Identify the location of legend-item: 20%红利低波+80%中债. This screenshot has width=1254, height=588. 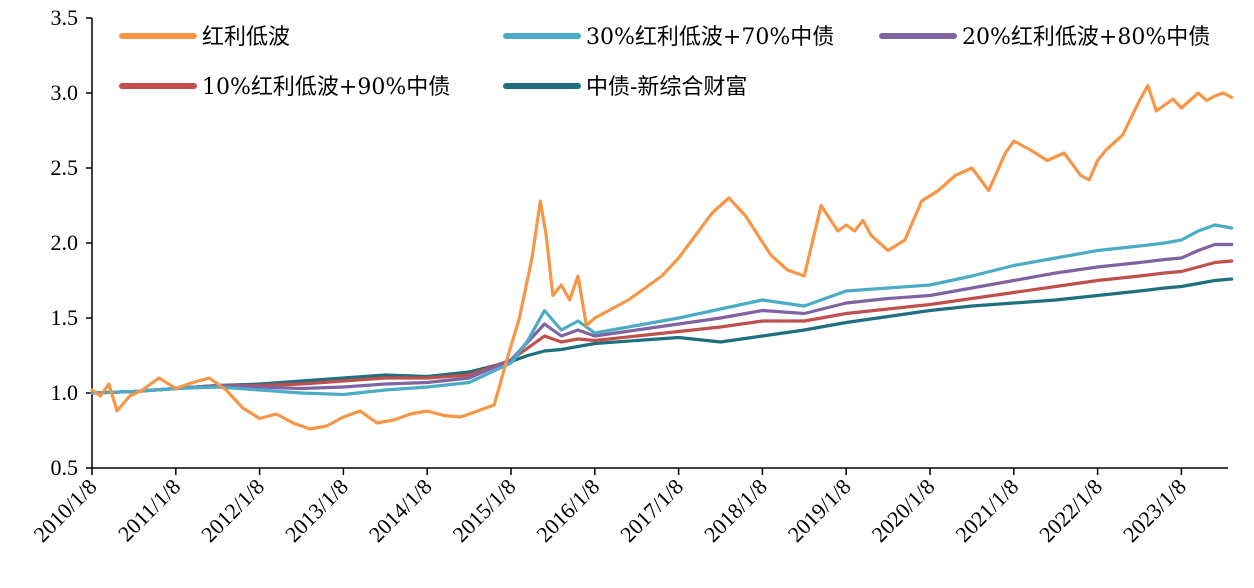
(1044, 37).